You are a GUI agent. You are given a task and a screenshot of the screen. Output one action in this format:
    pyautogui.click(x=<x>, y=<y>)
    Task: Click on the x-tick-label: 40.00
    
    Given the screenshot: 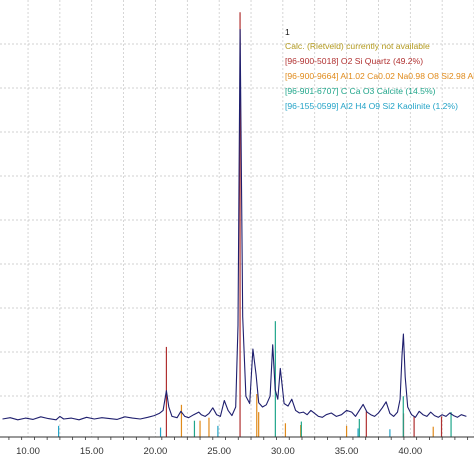 What is the action you would take?
    pyautogui.click(x=410, y=451)
    